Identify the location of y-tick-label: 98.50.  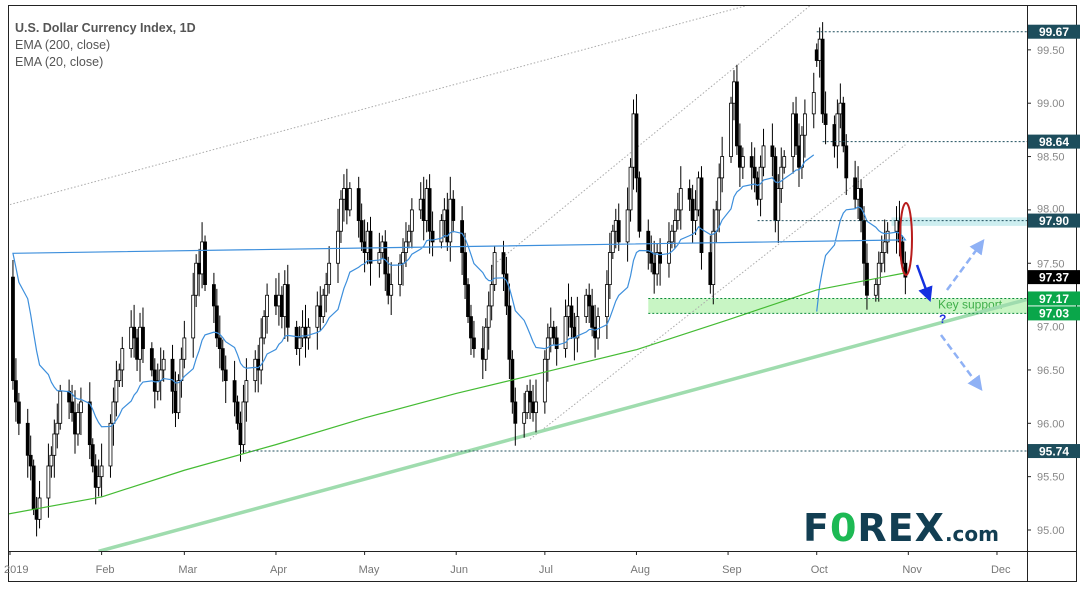
(1051, 158).